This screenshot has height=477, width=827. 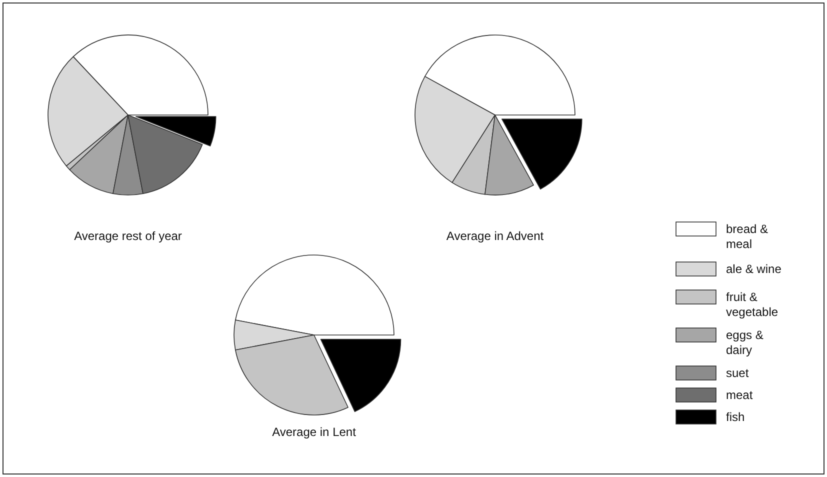 I want to click on text: Average in Lent, so click(x=314, y=432).